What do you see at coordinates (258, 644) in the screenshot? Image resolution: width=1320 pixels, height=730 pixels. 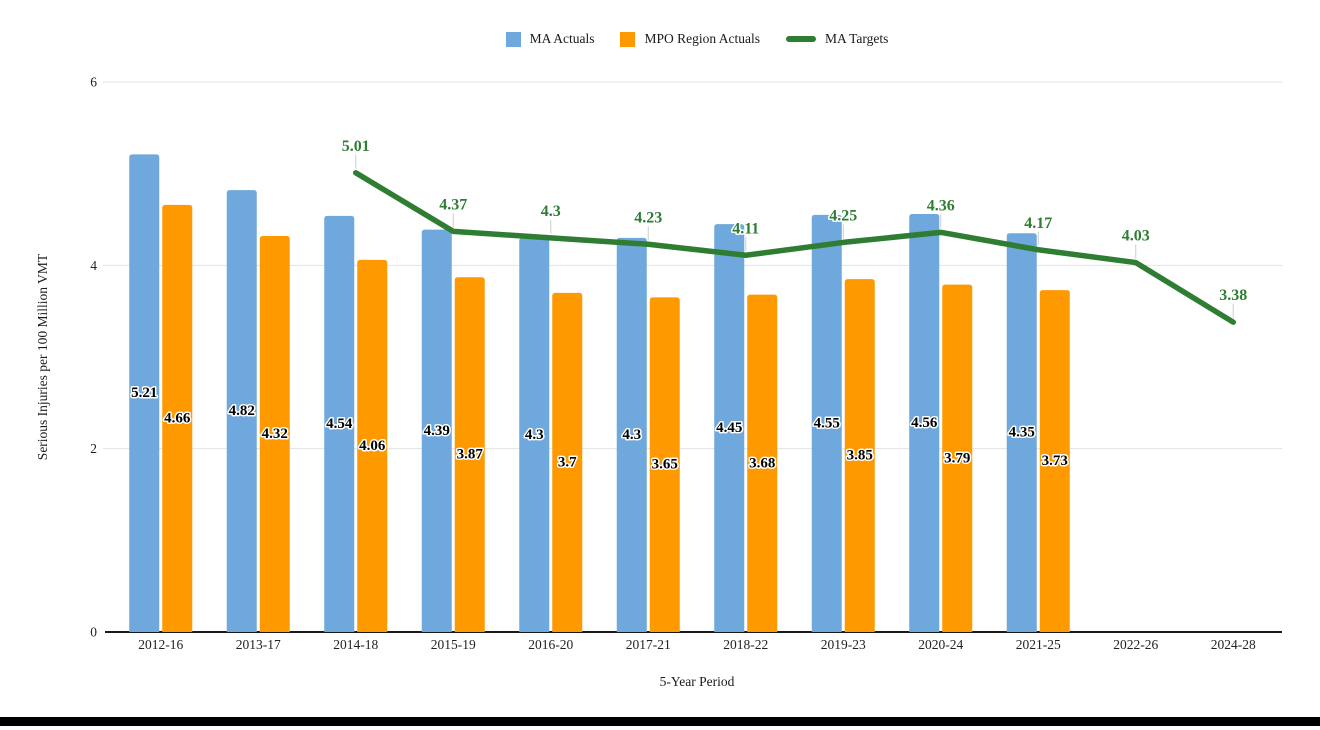 I see `x-tick-label: 2013-17` at bounding box center [258, 644].